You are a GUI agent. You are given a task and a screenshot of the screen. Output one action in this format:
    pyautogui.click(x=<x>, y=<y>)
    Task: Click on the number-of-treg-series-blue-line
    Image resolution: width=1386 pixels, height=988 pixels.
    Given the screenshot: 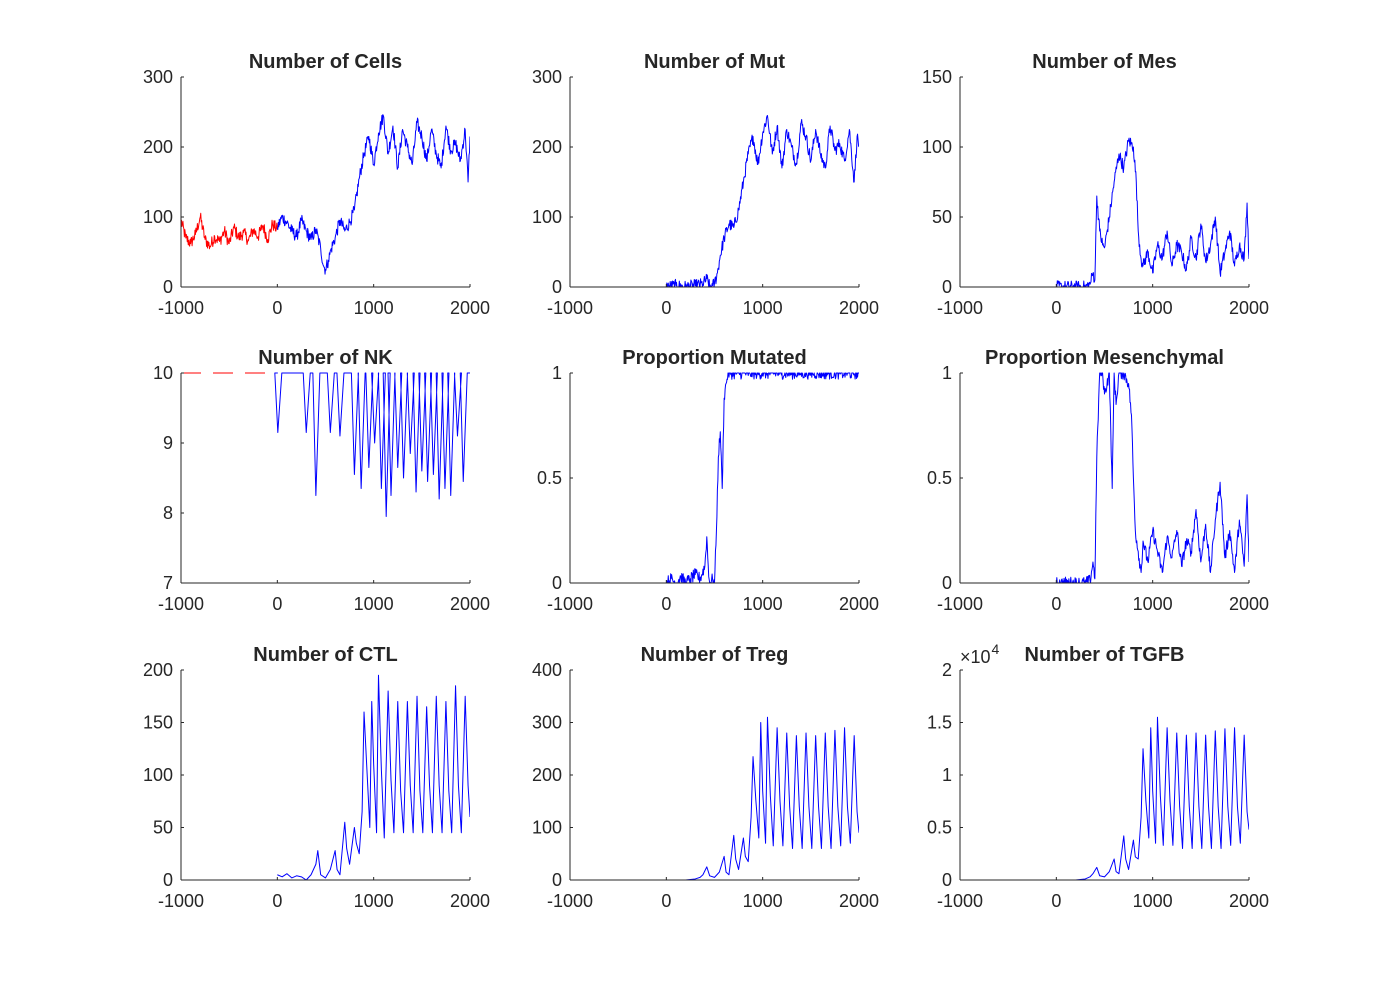 What is the action you would take?
    pyautogui.click(x=762, y=798)
    